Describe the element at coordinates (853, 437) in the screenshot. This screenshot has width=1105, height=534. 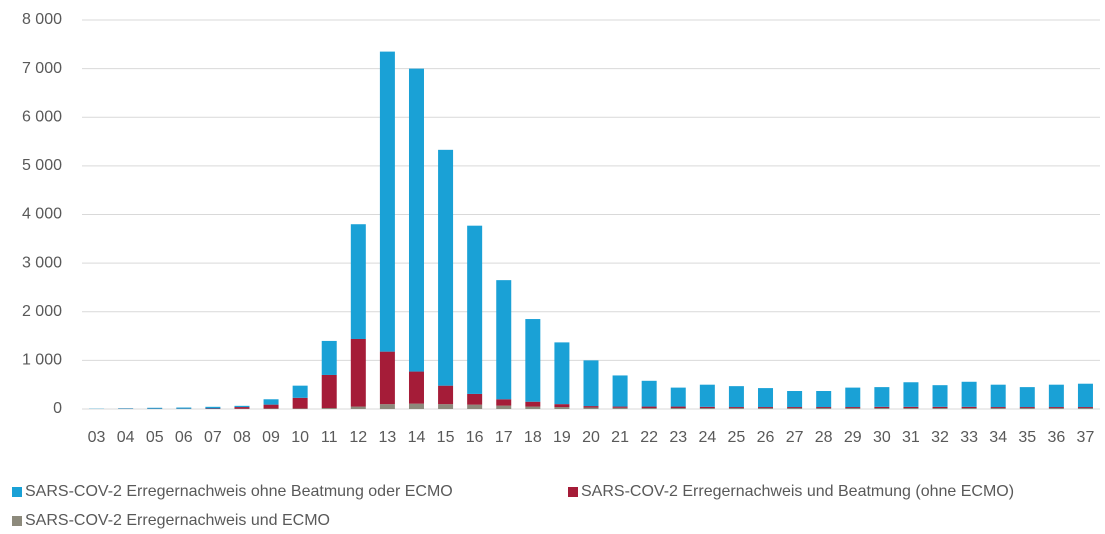
I see `x-tick-label: 29` at that location.